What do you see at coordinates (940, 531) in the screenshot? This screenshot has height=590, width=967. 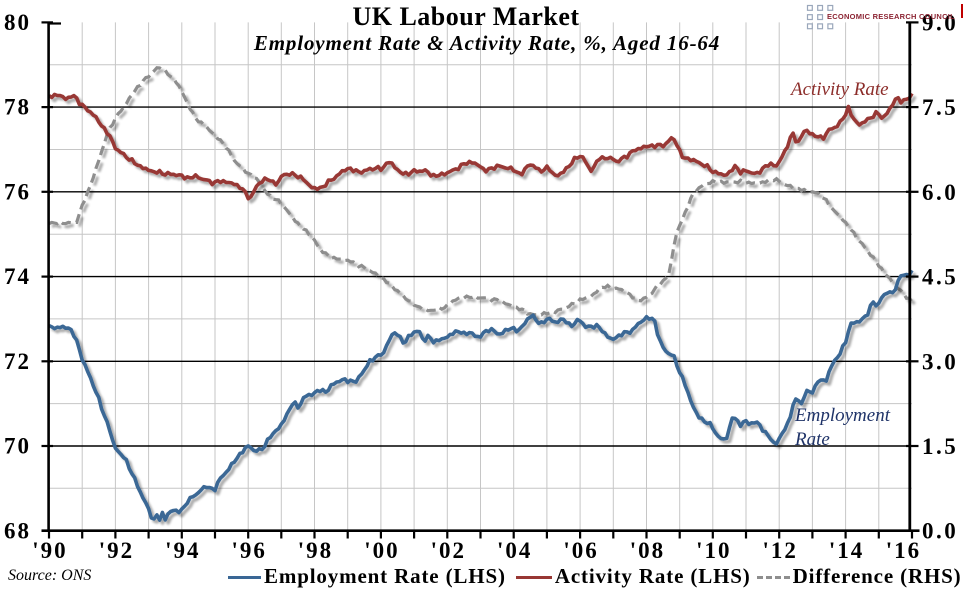 I see `svg-text: 0.0` at bounding box center [940, 531].